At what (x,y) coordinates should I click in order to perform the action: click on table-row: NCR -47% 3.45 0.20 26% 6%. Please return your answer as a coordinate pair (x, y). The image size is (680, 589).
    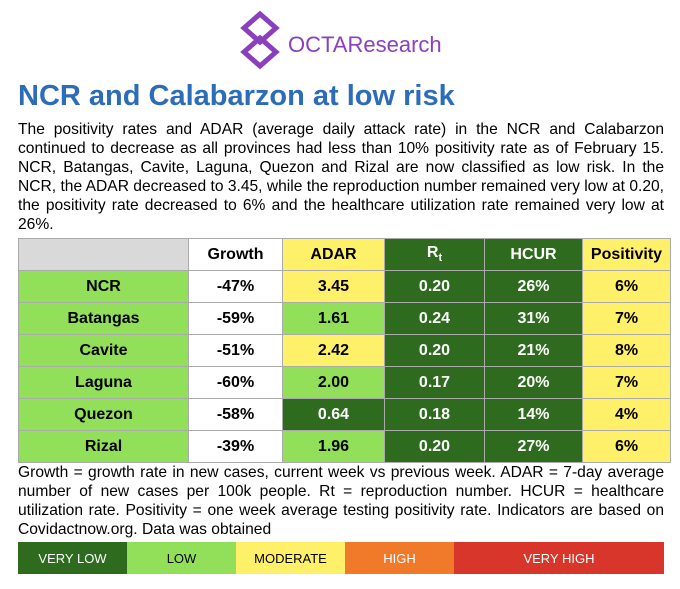
    Looking at the image, I should click on (344, 286).